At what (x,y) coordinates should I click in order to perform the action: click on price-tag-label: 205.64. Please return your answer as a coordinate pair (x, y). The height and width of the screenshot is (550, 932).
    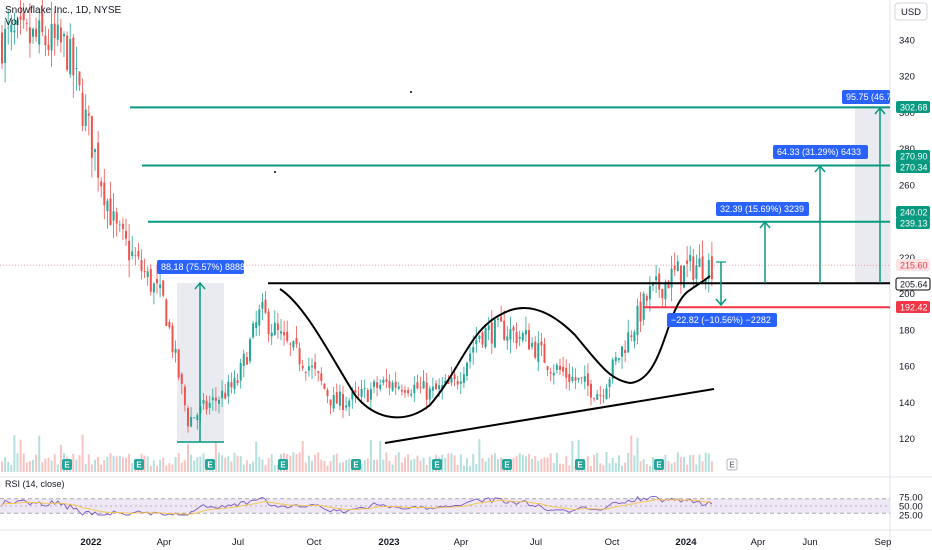
    Looking at the image, I should click on (914, 285).